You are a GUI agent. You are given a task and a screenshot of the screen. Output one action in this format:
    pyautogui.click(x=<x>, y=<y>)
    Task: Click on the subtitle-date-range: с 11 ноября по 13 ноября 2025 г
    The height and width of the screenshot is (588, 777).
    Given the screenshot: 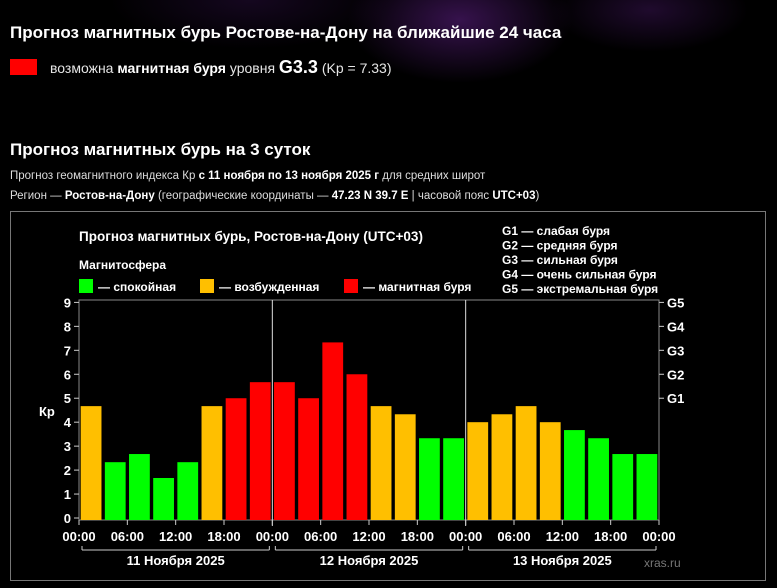 What is the action you would take?
    pyautogui.click(x=289, y=176)
    